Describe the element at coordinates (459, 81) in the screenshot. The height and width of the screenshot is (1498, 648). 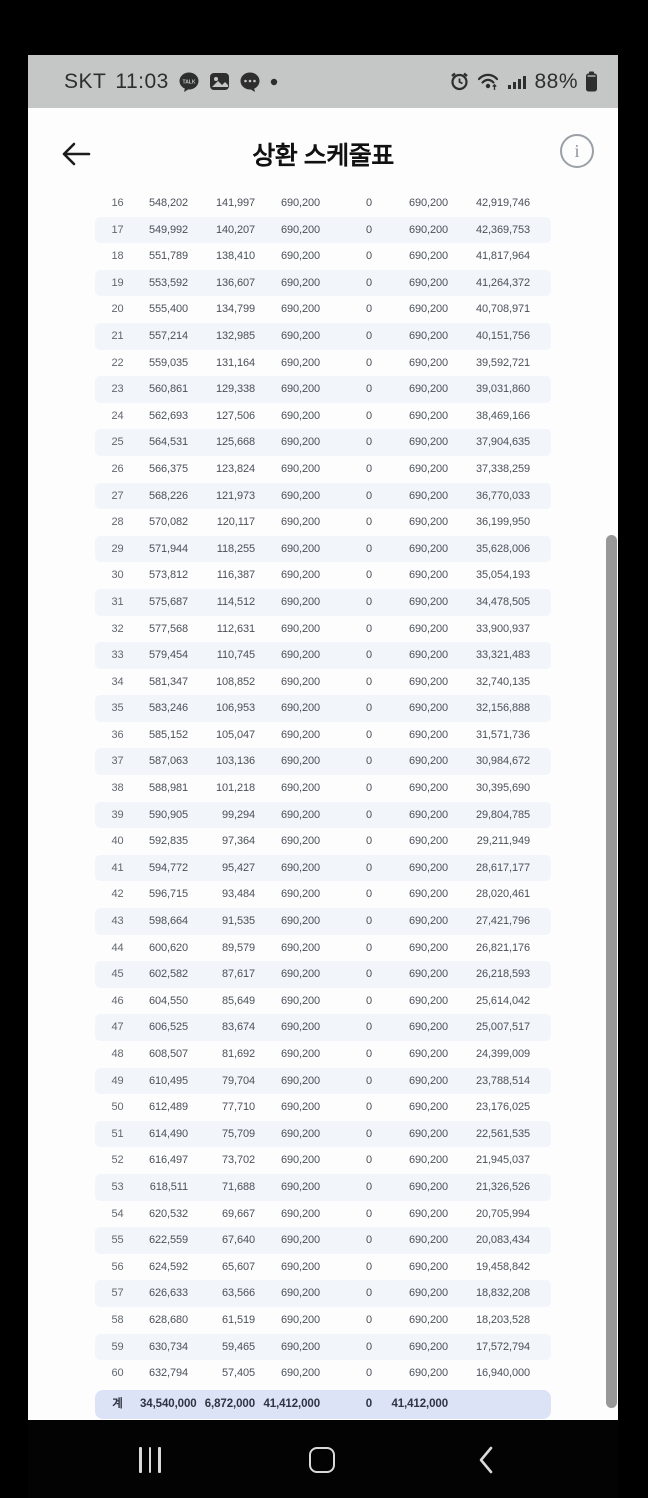
I see `alarm-icon` at that location.